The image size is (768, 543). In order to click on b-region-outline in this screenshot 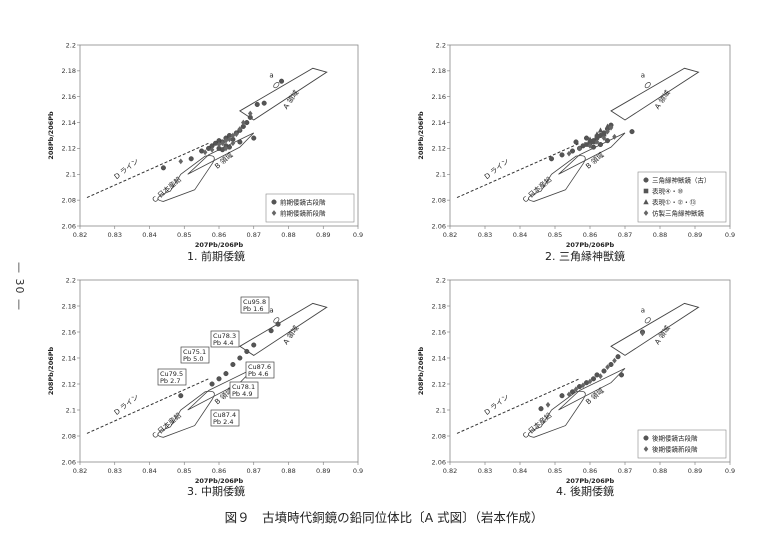, I will do `click(221, 153)`.